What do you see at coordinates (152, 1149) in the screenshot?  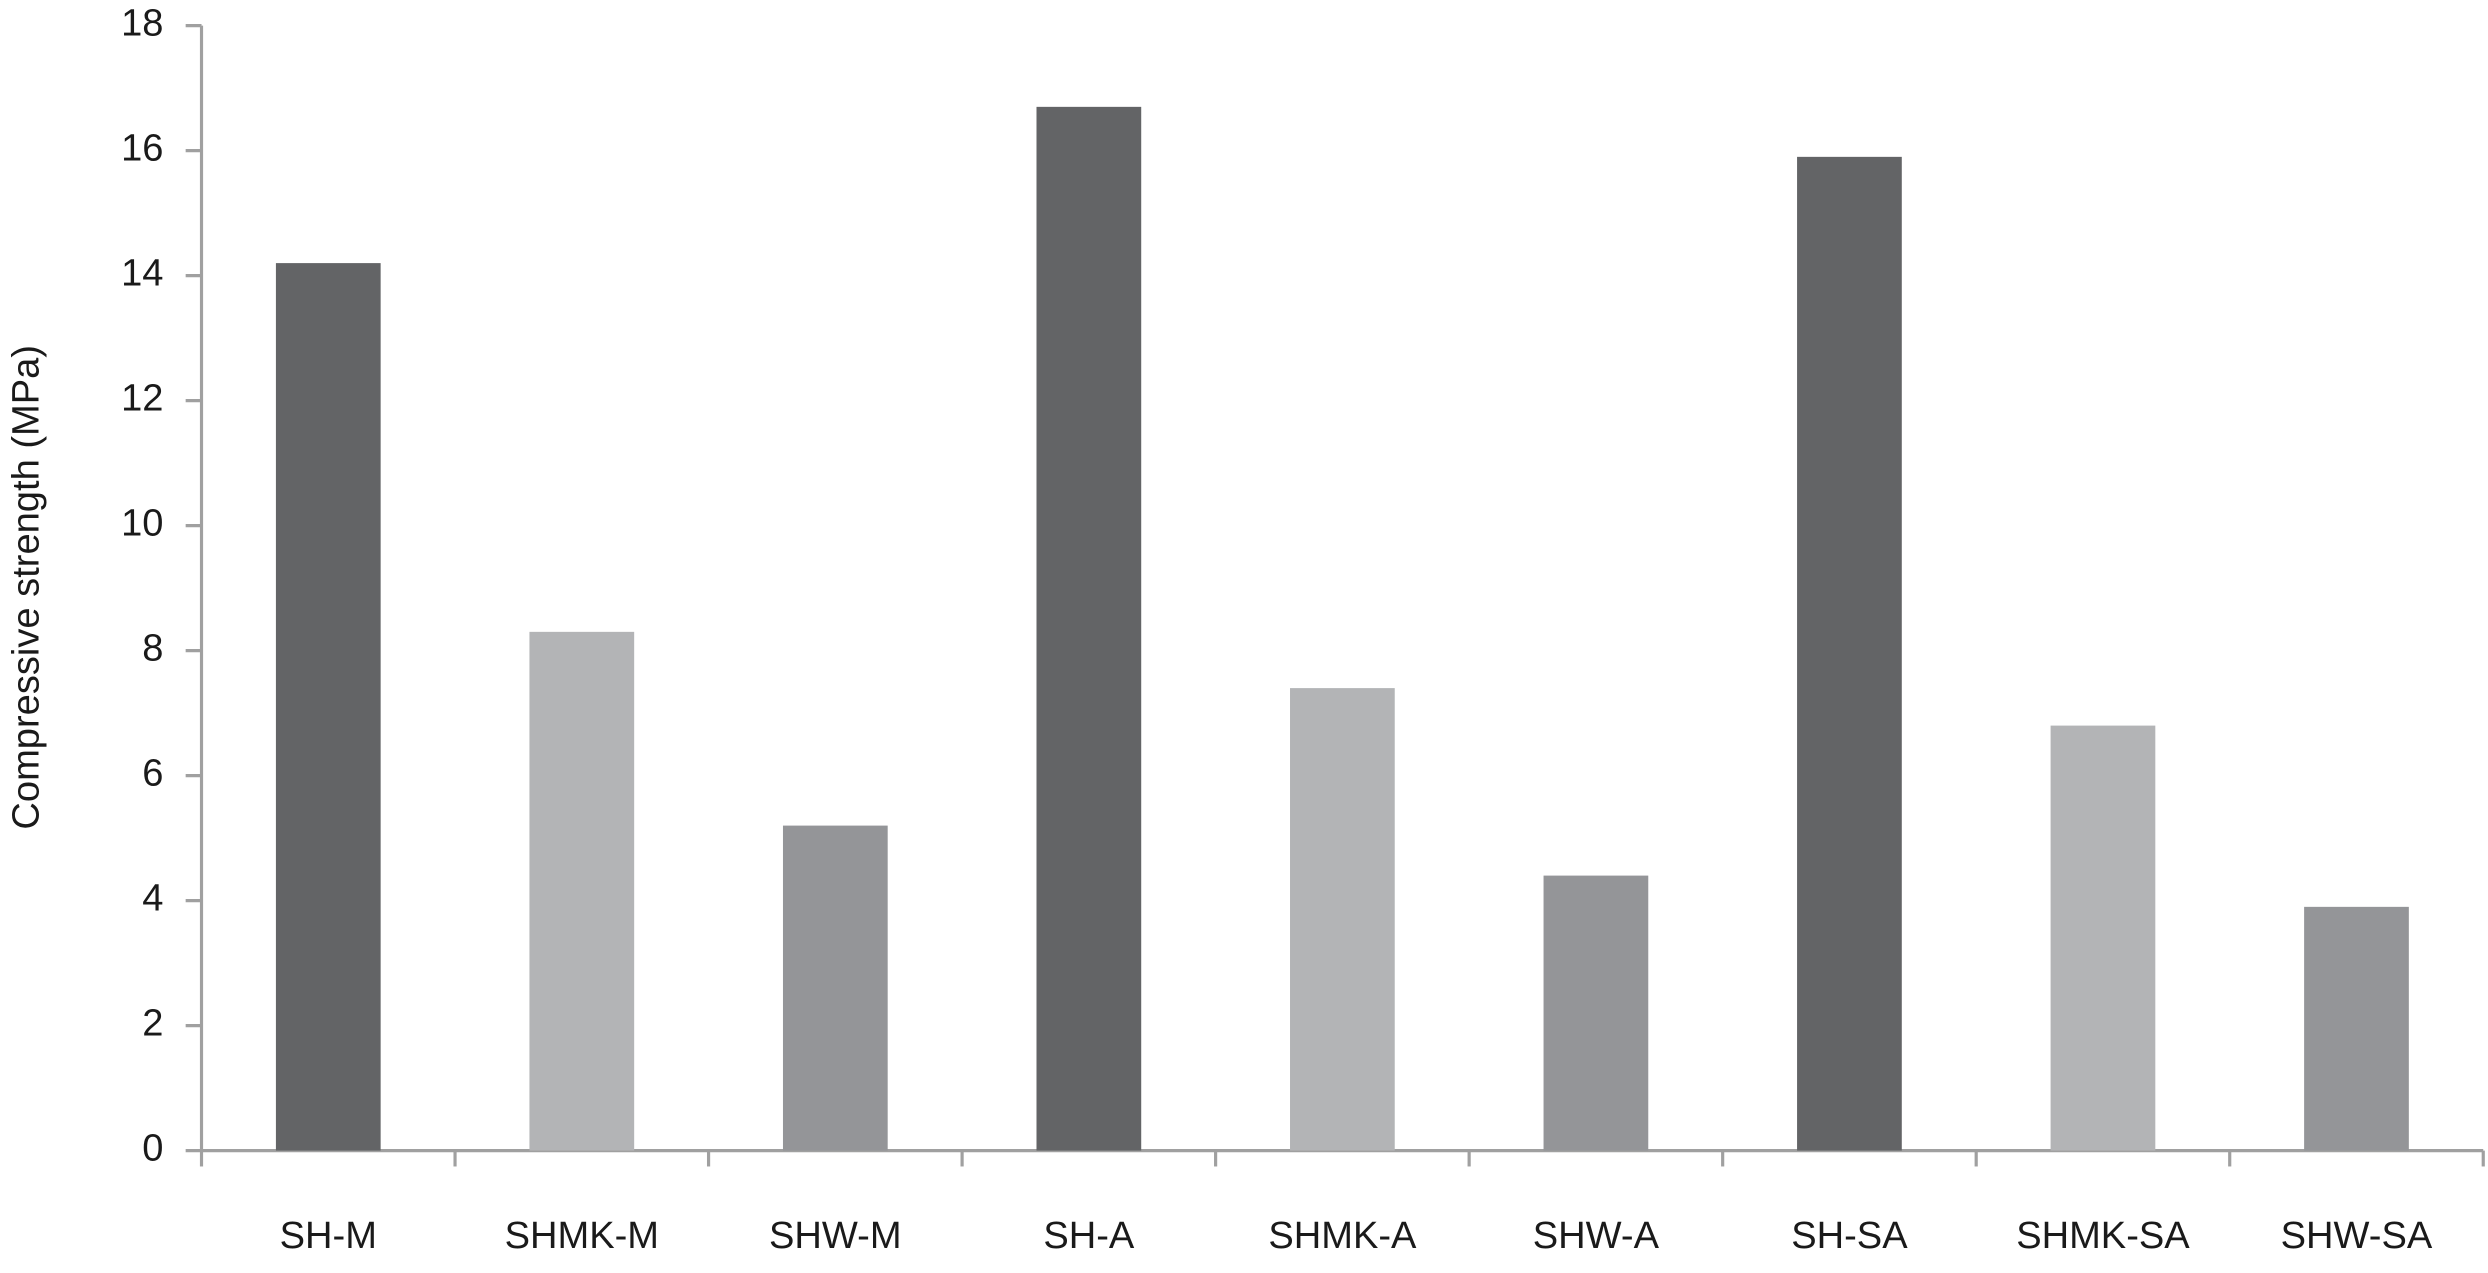 I see `y-tick-label: 0` at bounding box center [152, 1149].